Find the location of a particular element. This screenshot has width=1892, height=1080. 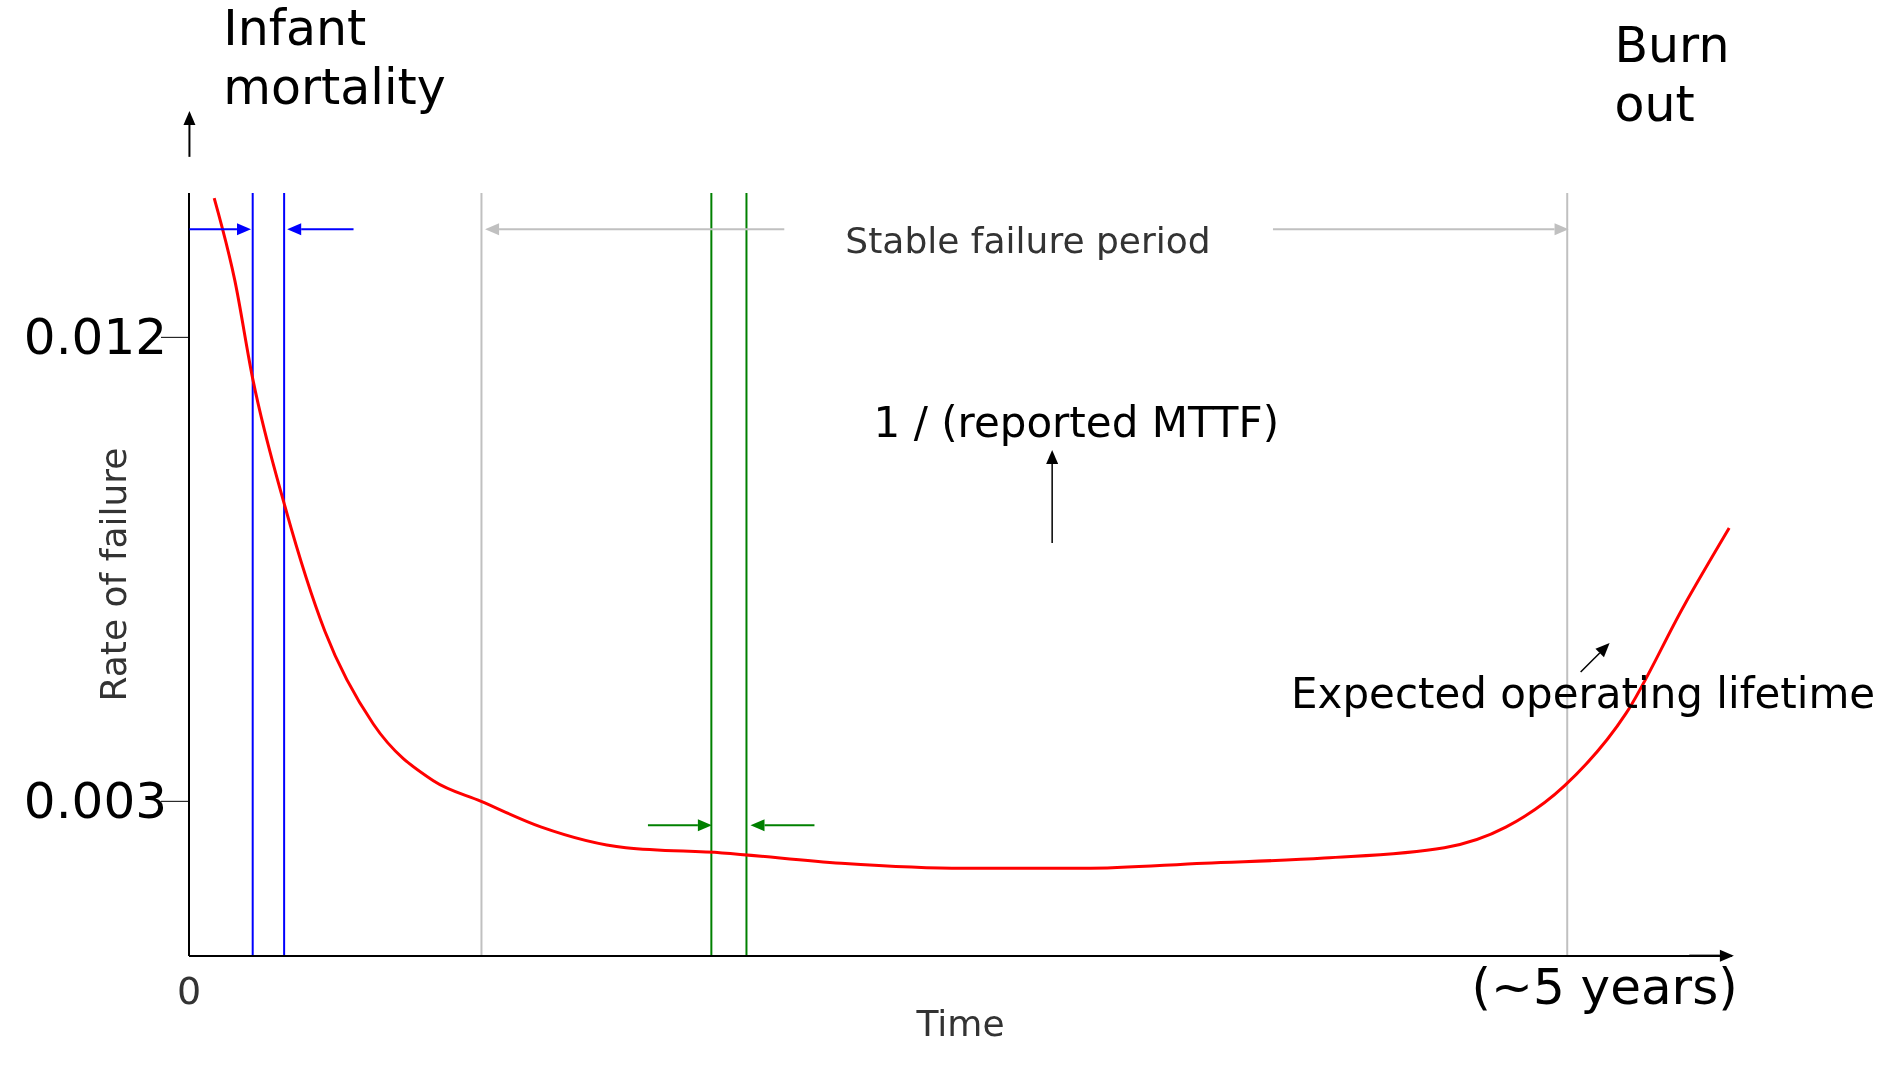

annotation: 1 / (reported MTTF) is located at coordinates (1077, 423).